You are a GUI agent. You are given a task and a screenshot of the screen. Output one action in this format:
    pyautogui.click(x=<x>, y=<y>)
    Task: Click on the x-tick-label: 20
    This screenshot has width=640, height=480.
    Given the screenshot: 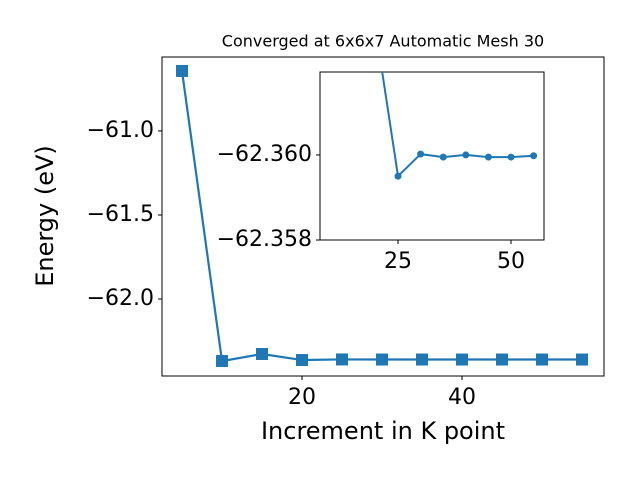 What is the action you would take?
    pyautogui.click(x=302, y=397)
    